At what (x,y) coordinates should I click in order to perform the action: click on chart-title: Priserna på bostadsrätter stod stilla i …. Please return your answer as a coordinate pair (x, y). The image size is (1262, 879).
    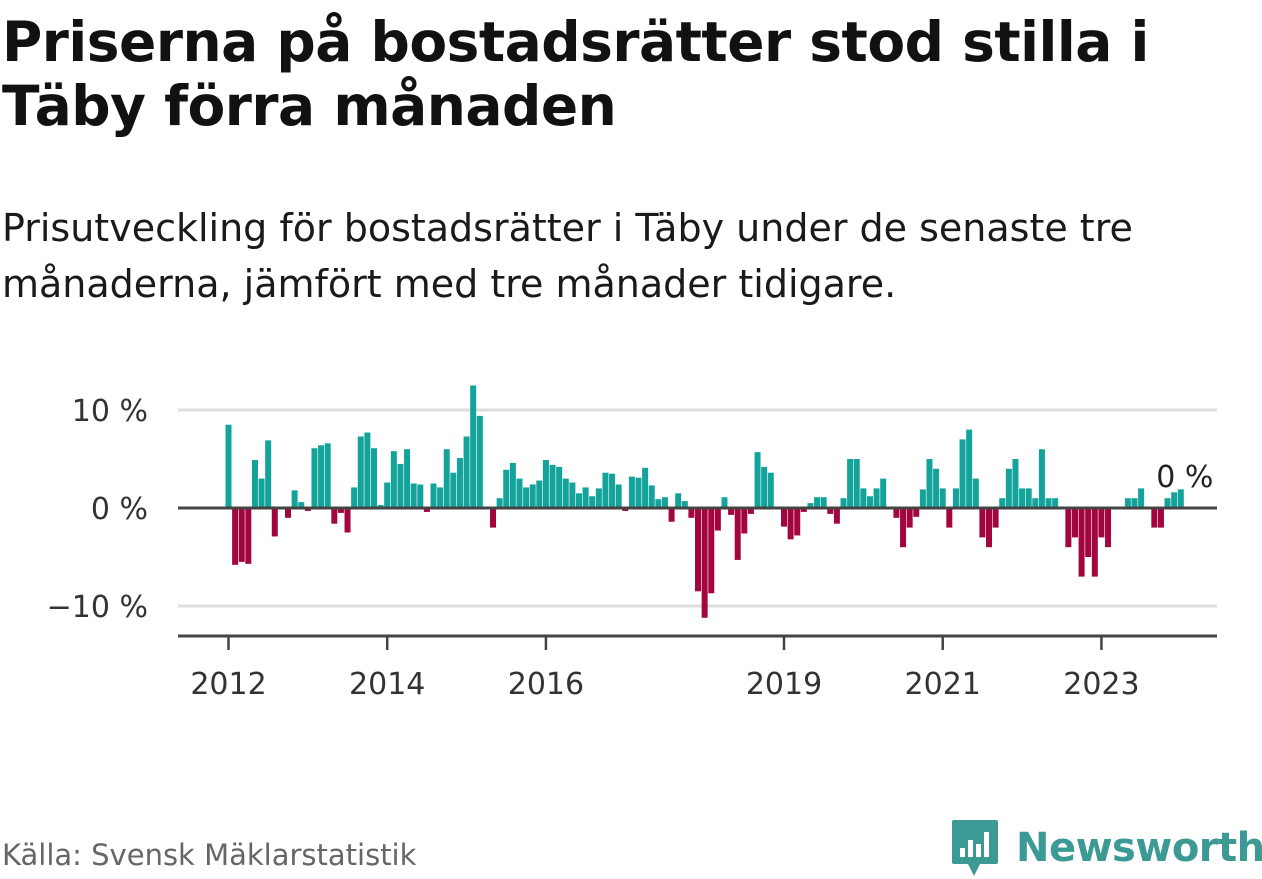
    Looking at the image, I should click on (575, 74).